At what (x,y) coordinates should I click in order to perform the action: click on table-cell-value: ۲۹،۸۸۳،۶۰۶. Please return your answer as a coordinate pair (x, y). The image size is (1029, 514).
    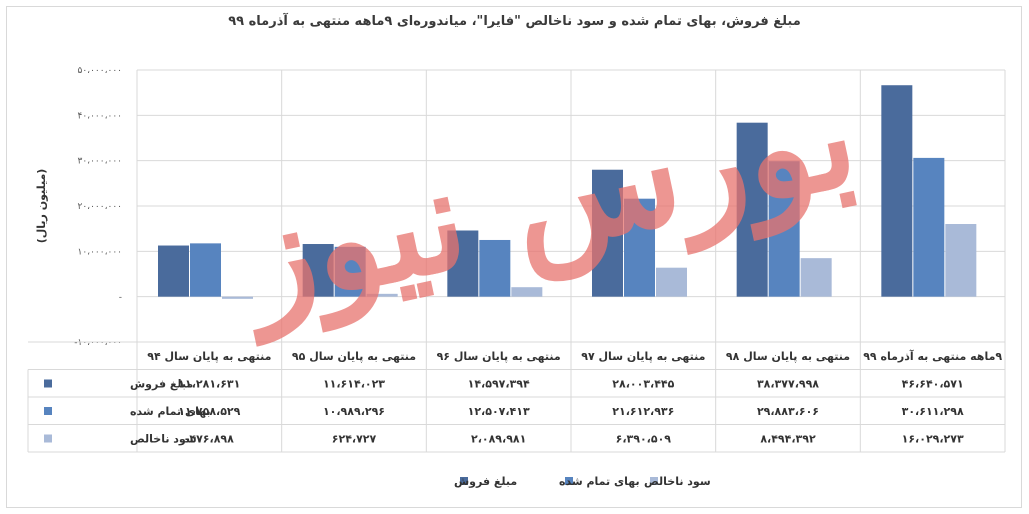
    Looking at the image, I should click on (788, 411).